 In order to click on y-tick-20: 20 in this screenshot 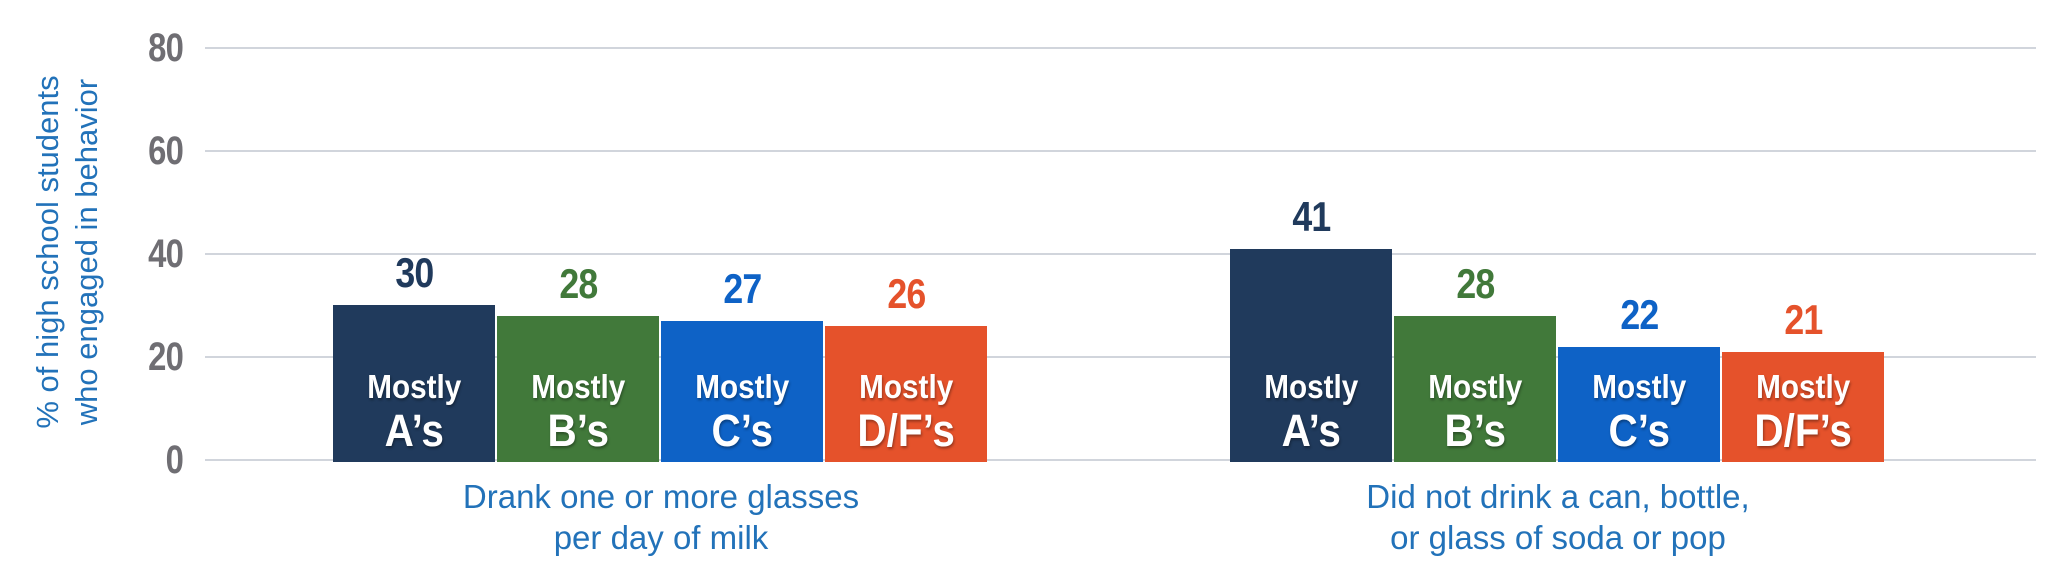, I will do `click(166, 357)`.